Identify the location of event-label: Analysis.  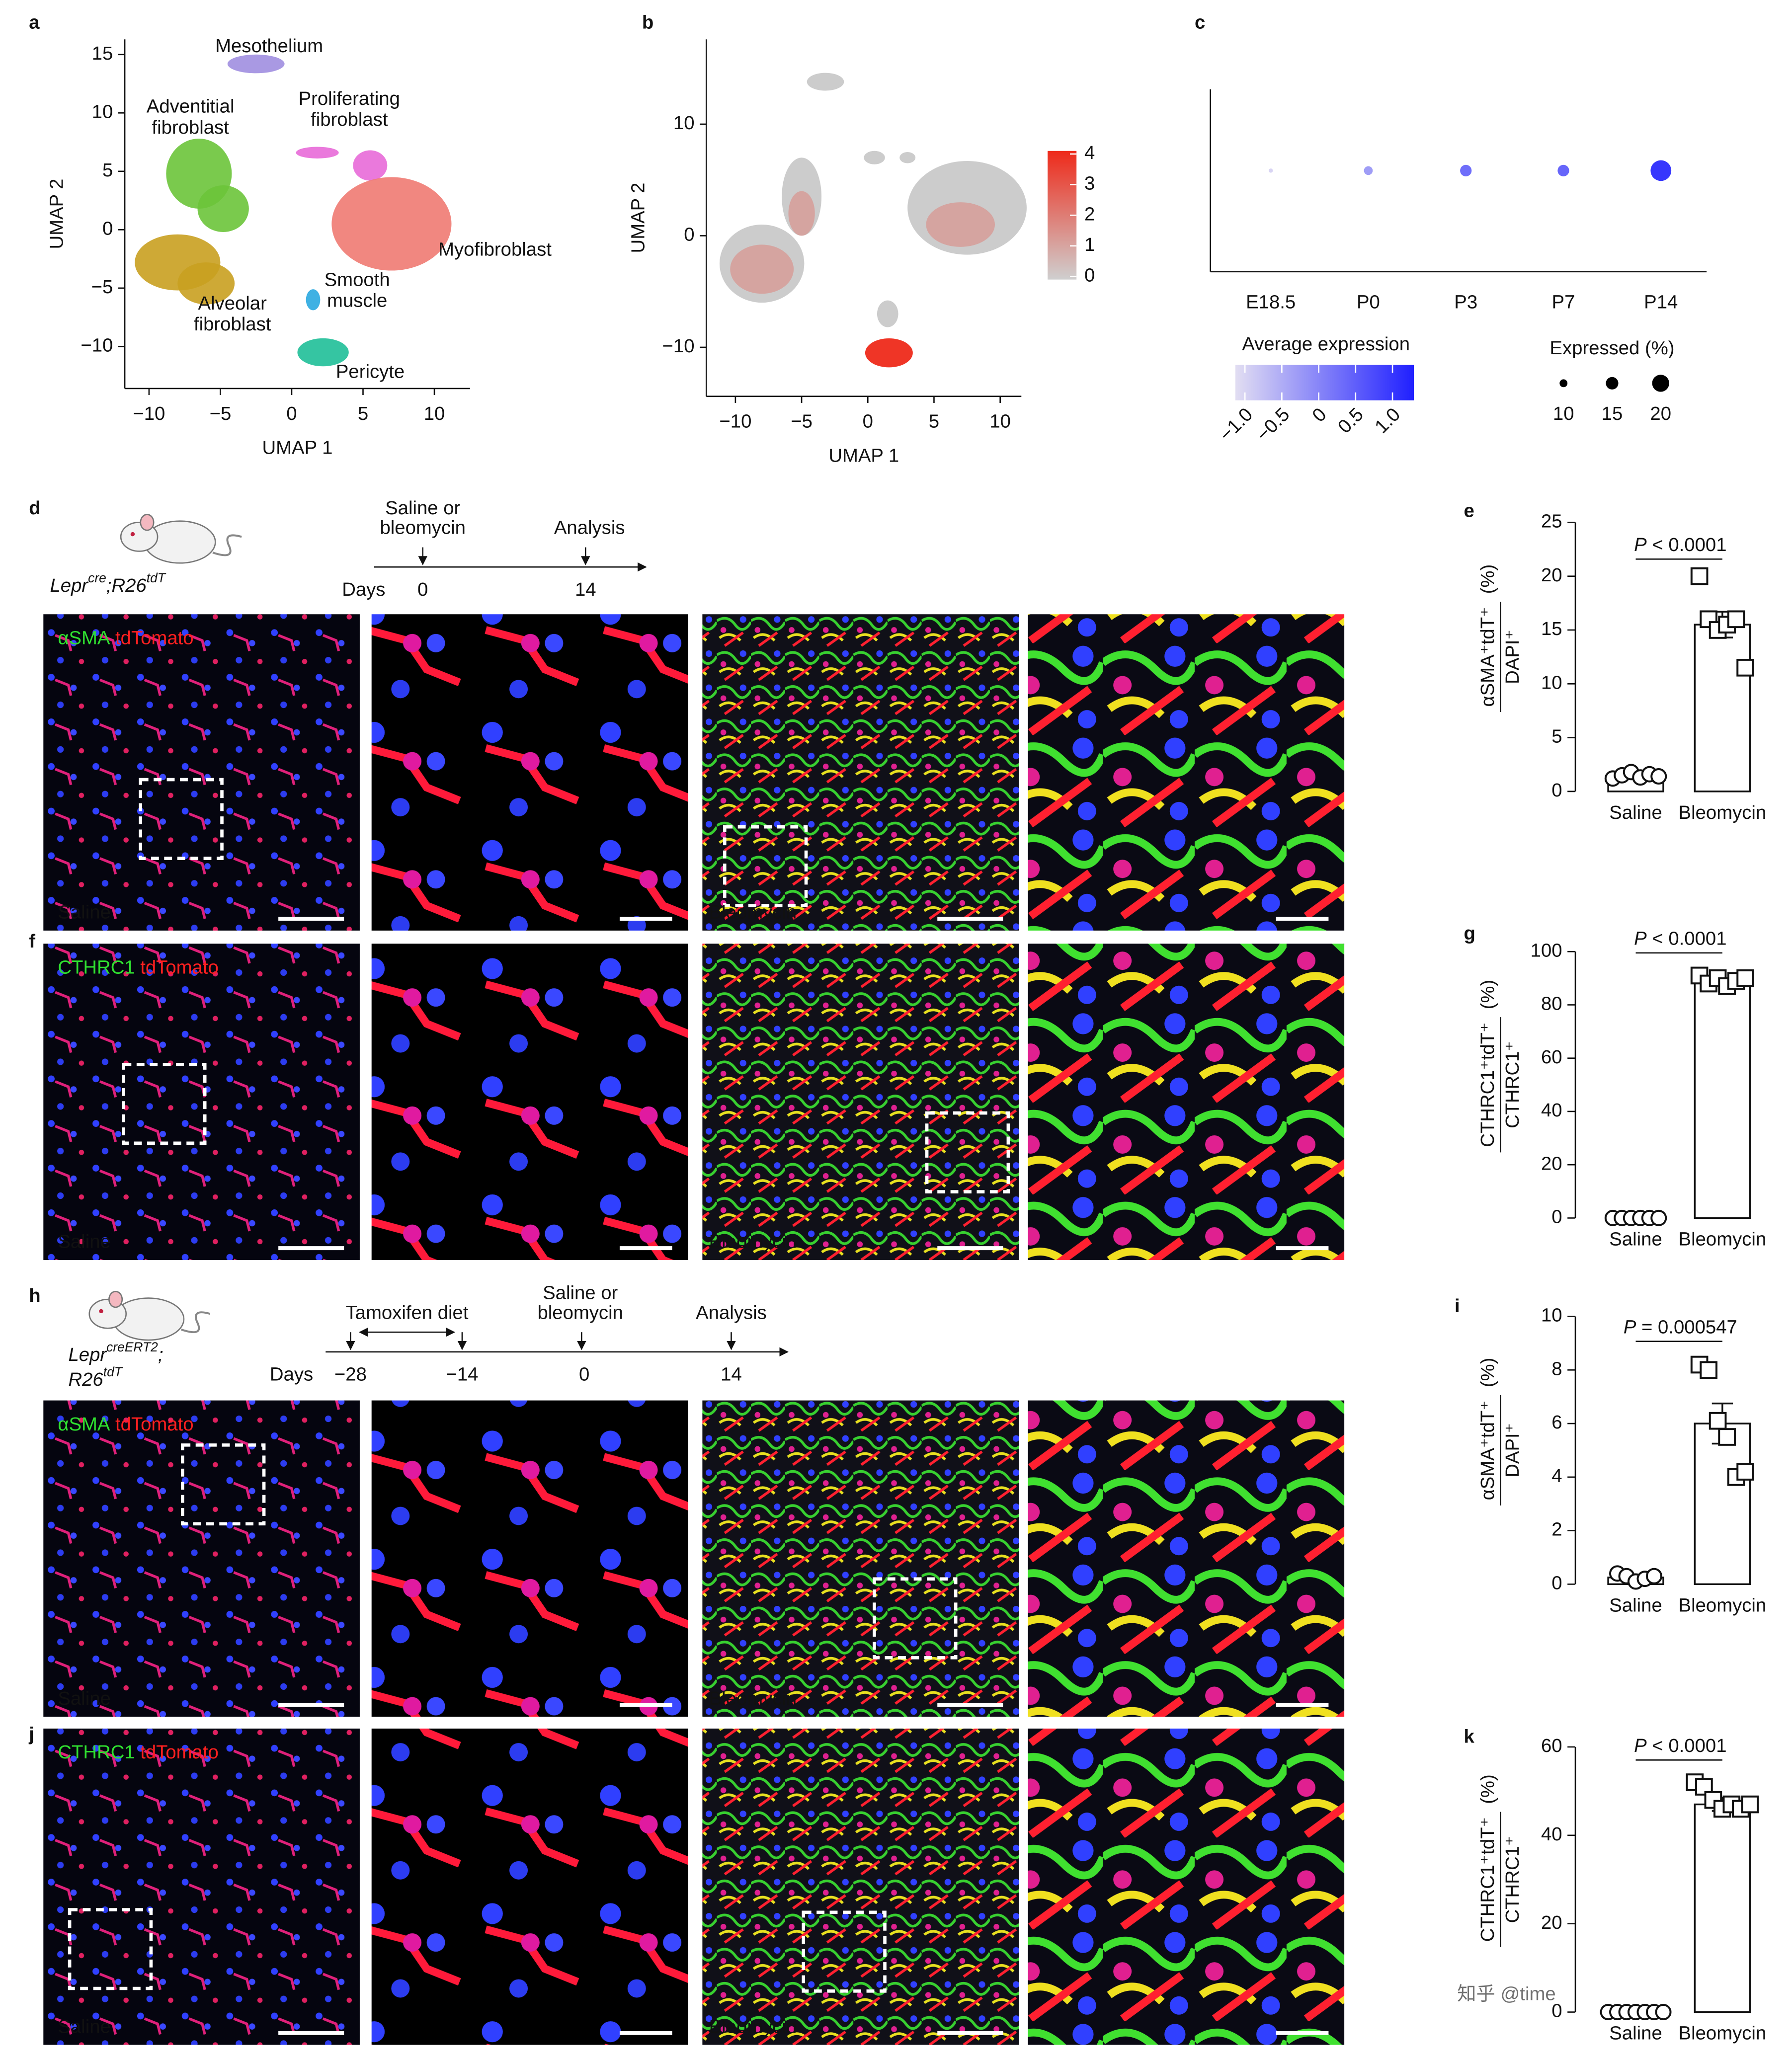
(731, 1312).